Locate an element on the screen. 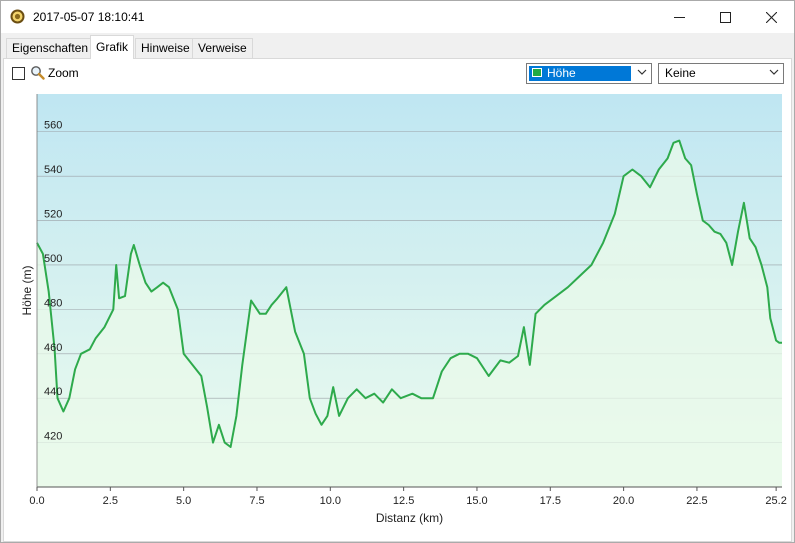 The height and width of the screenshot is (543, 795). x-tick-label: 0.0 is located at coordinates (36, 501).